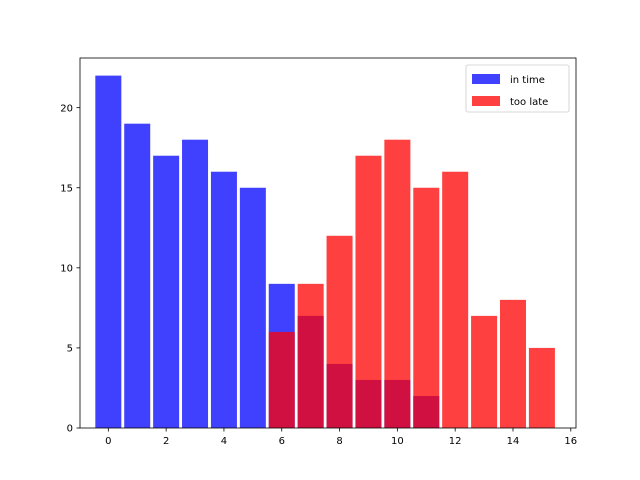  Describe the element at coordinates (513, 441) in the screenshot. I see `x-tick-label: 14` at that location.